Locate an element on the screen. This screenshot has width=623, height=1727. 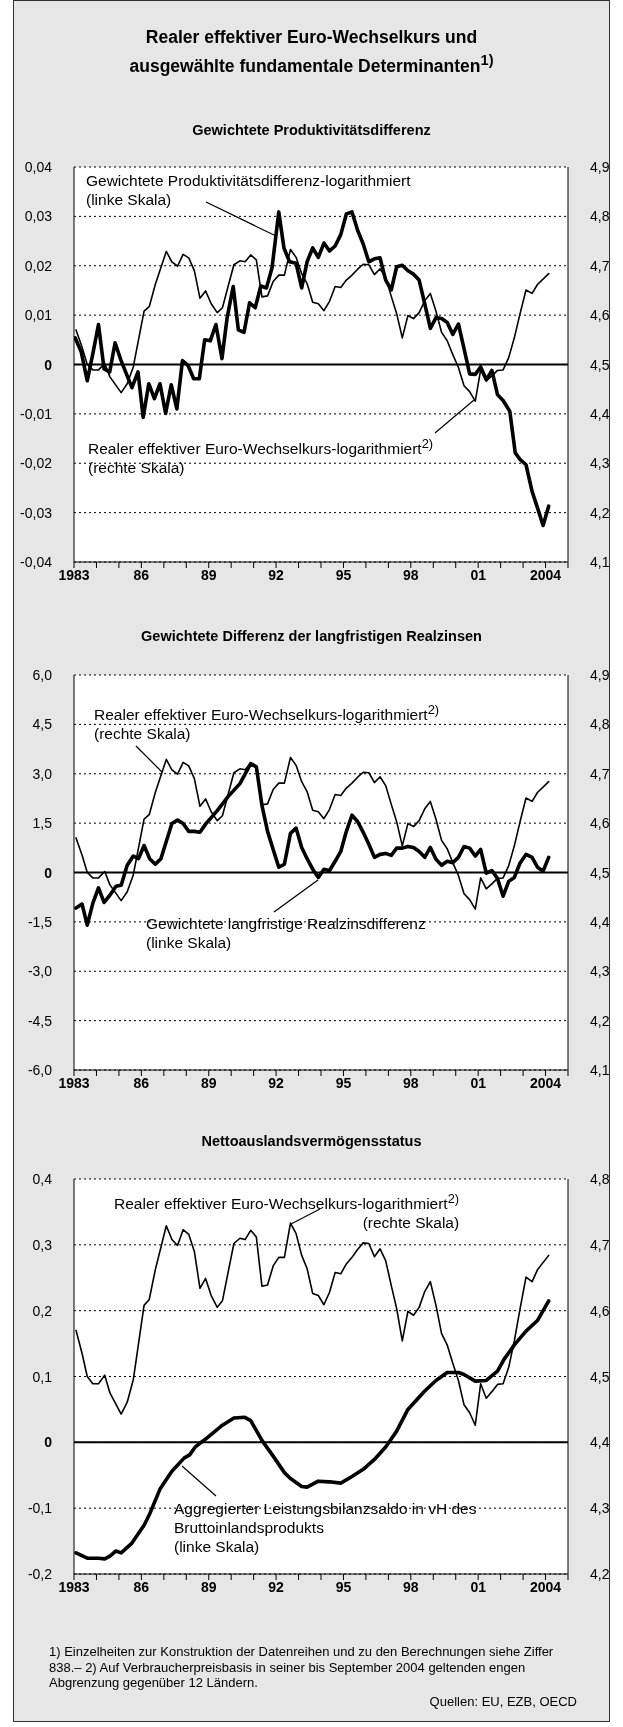
y-tick-label: 4,5 is located at coordinates (42, 724).